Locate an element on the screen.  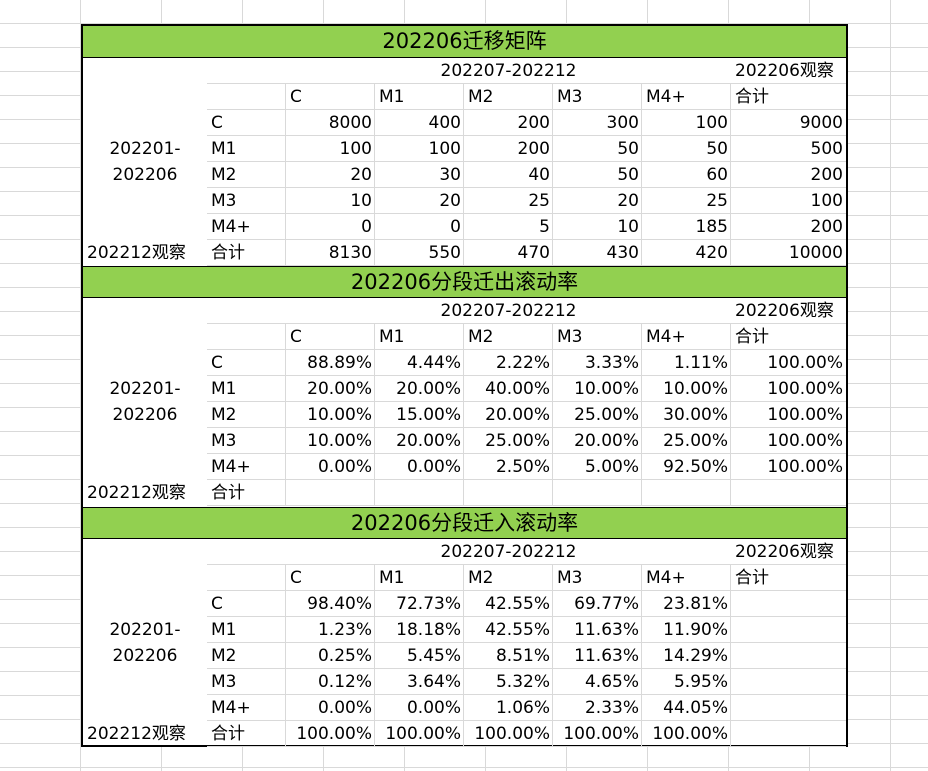
table-cell: 0 is located at coordinates (366, 227).